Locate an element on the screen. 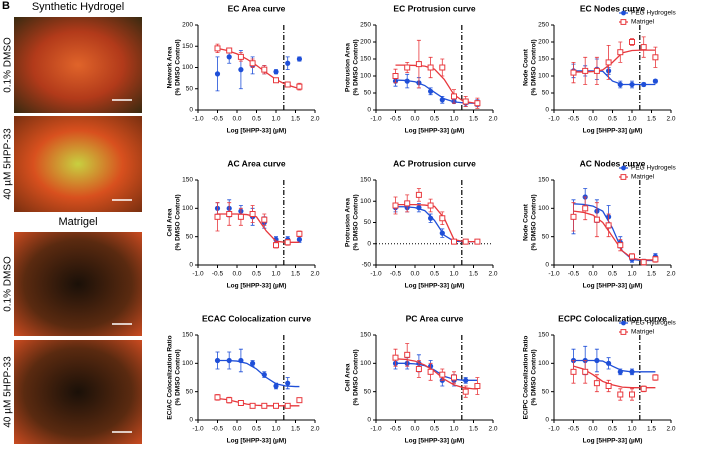 Image resolution: width=721 pixels, height=471 pixels. y-axis-label: Cell Area is located at coordinates (348, 377).